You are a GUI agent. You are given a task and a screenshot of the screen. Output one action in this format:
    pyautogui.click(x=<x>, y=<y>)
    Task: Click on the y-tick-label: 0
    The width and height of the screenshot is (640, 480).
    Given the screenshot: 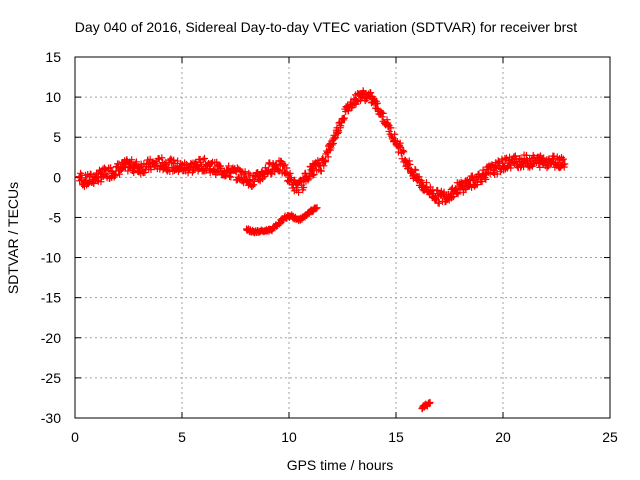 What is the action you would take?
    pyautogui.click(x=57, y=177)
    